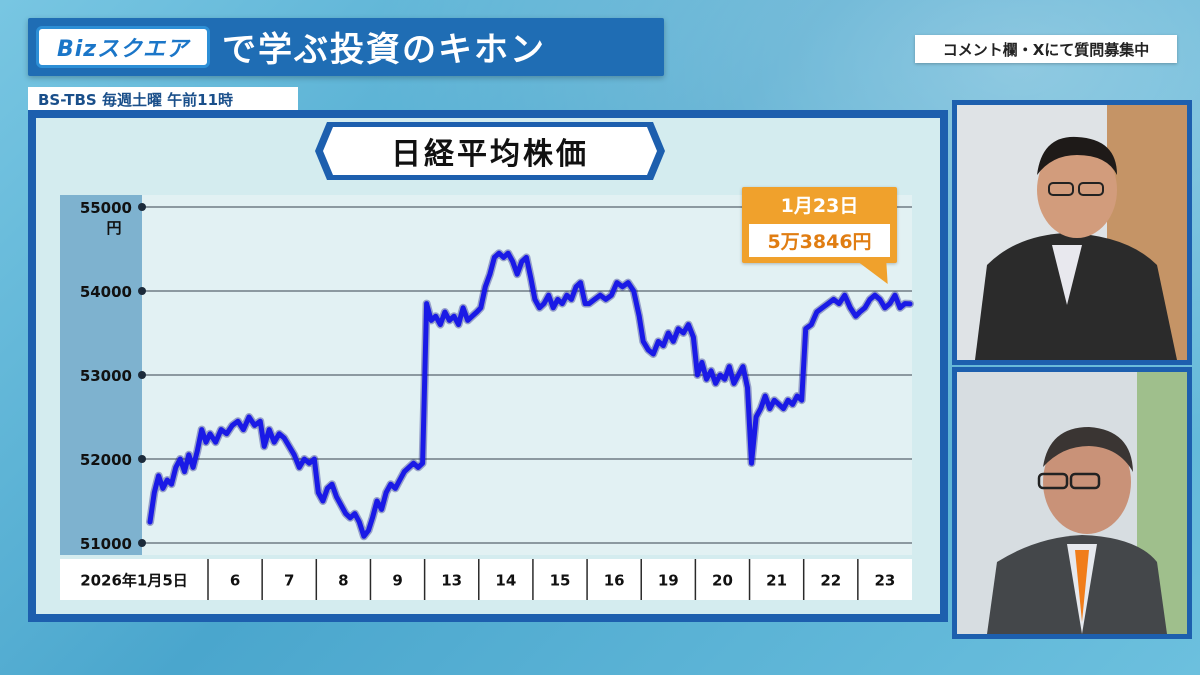 This screenshot has width=1200, height=675. Describe the element at coordinates (668, 581) in the screenshot. I see `x-tick-label: 19` at that location.